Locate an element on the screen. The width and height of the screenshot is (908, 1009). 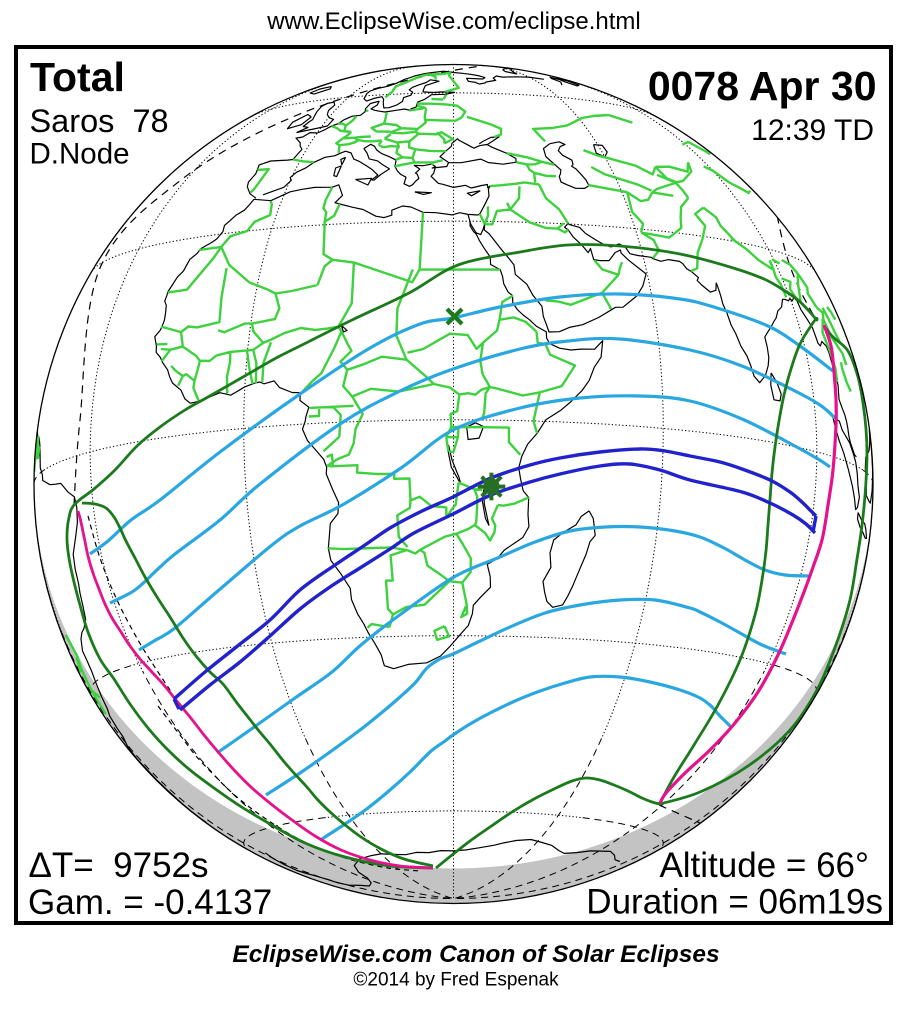
svg-text:www.EclipseWise.com/eclipse.ht: www.EclipseWise.com/eclipse.html is located at coordinates (453, 21).